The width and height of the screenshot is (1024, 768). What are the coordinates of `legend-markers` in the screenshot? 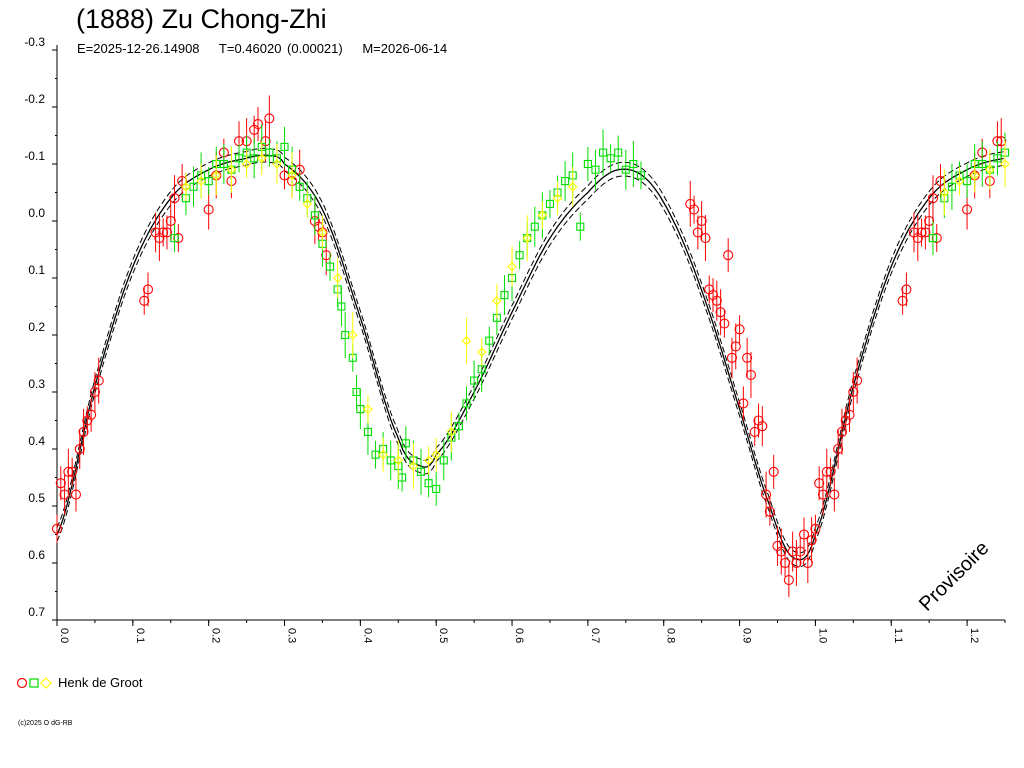 It's located at (34, 682).